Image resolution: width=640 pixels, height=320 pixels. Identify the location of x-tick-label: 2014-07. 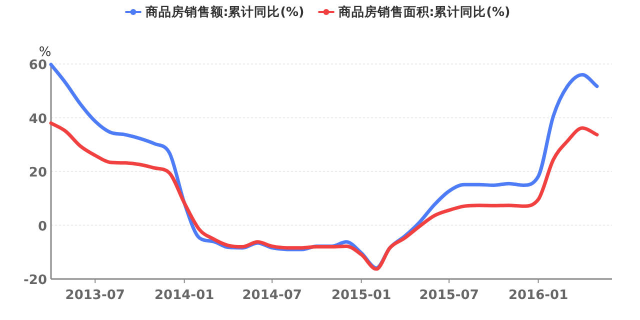
(272, 295).